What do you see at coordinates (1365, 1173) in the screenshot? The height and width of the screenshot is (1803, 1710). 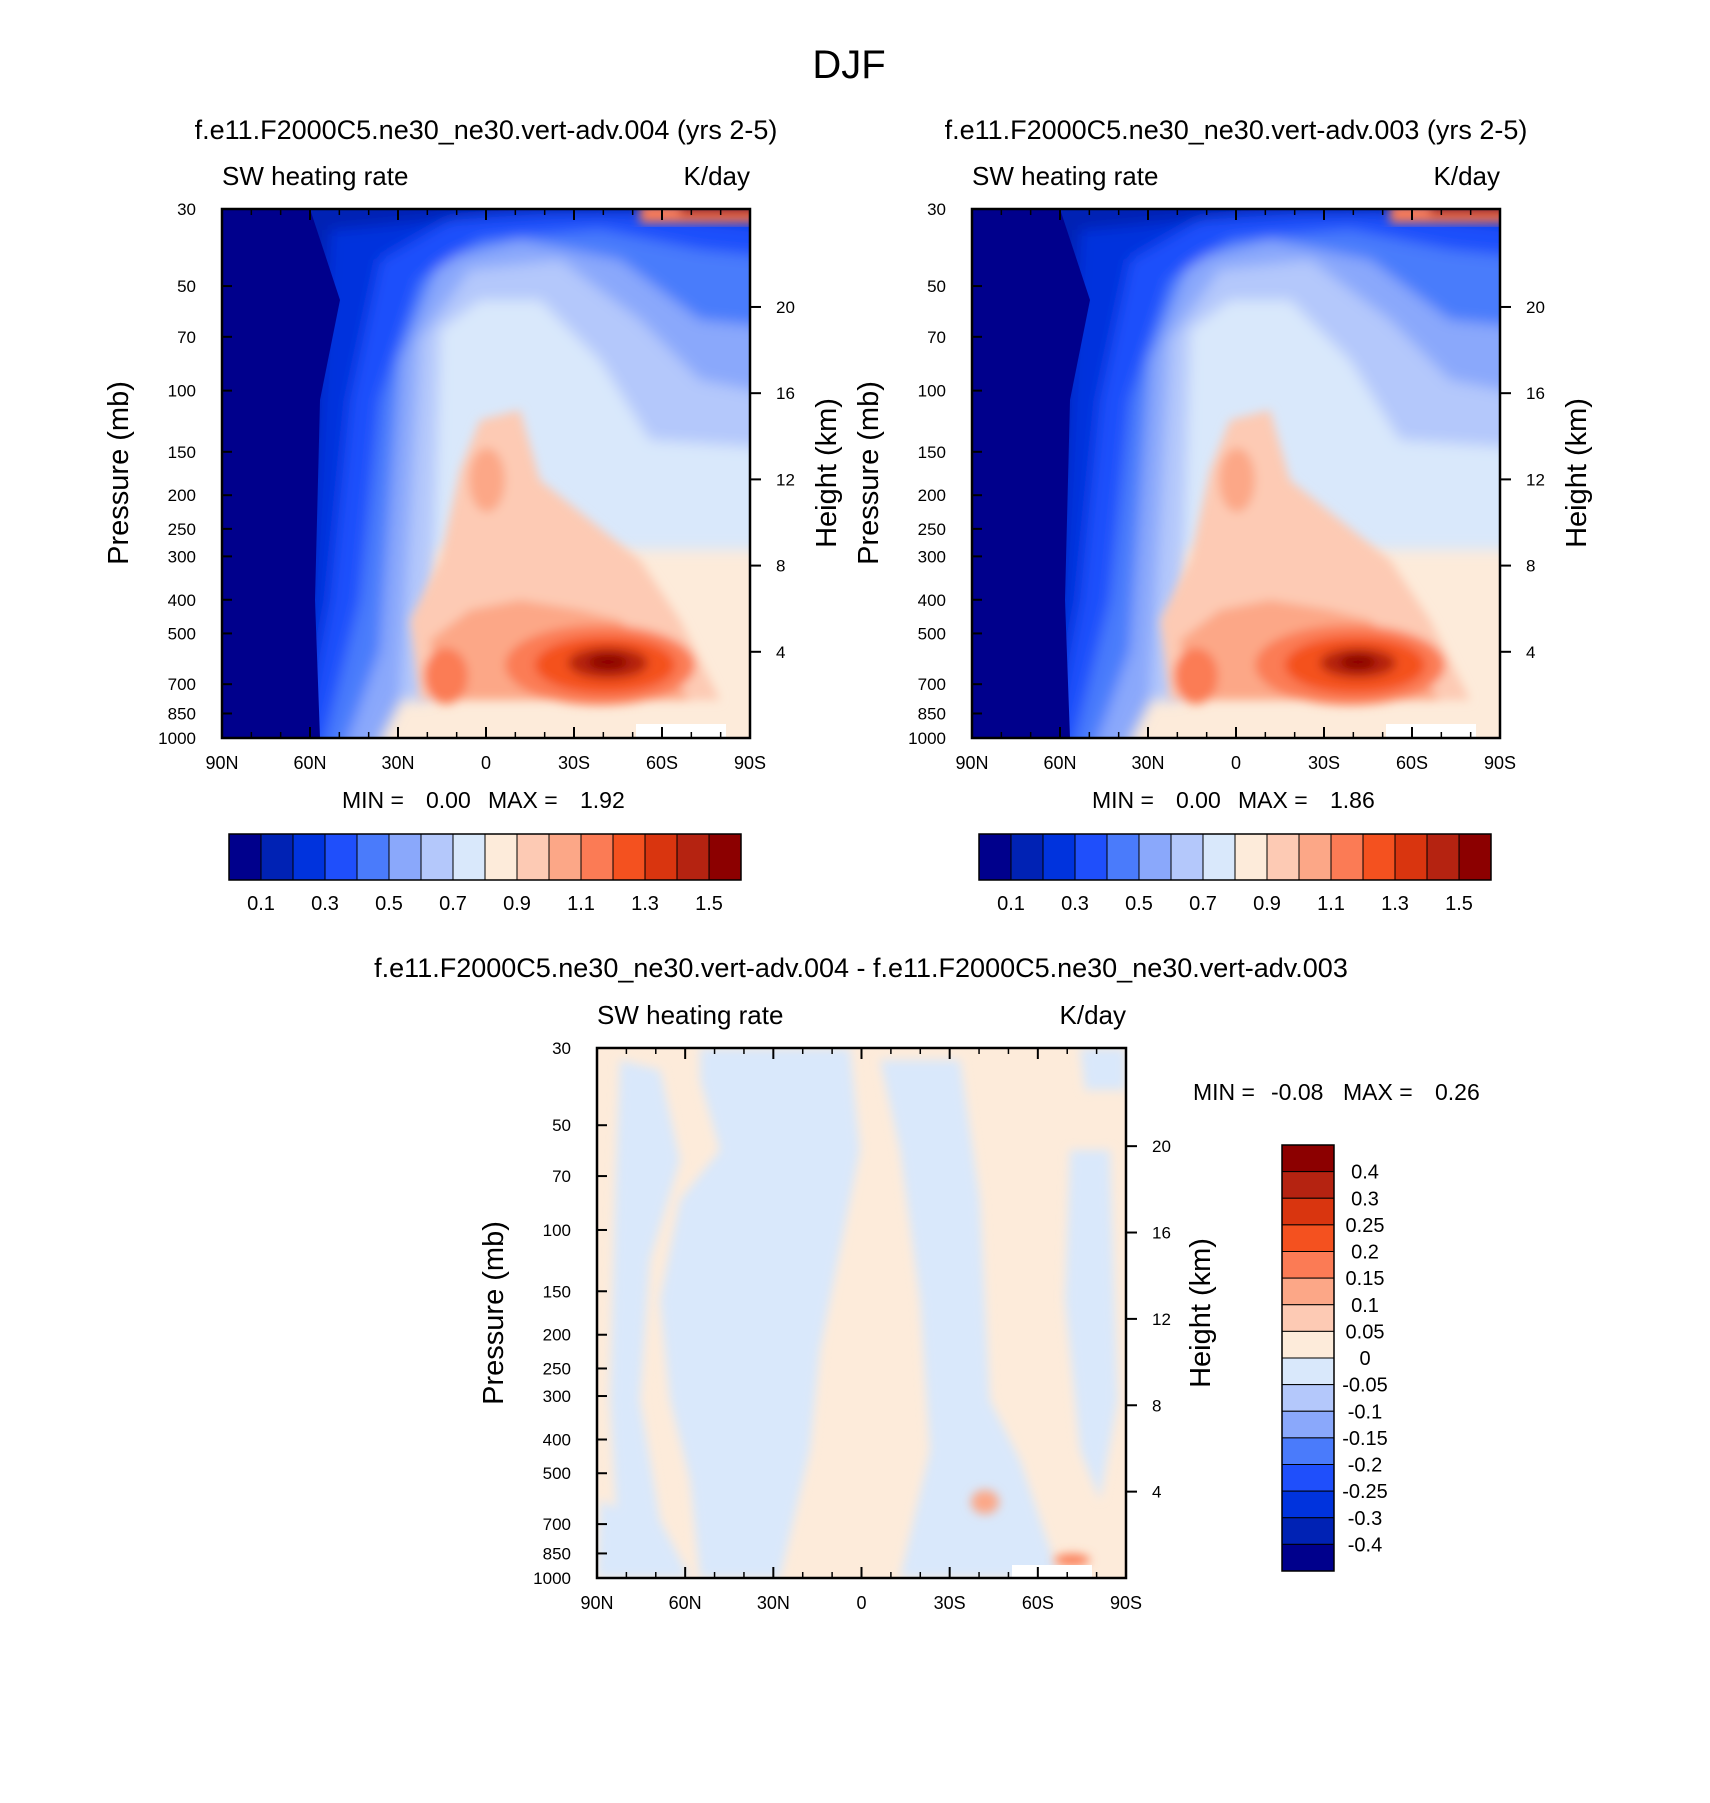 I see `colorbar-label: 0.4` at bounding box center [1365, 1173].